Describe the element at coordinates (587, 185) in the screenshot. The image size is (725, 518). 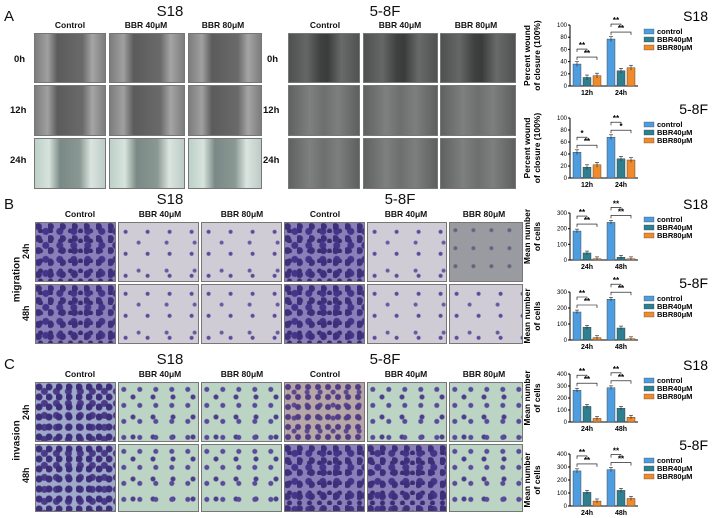
I see `x-tick-label: 12h` at that location.